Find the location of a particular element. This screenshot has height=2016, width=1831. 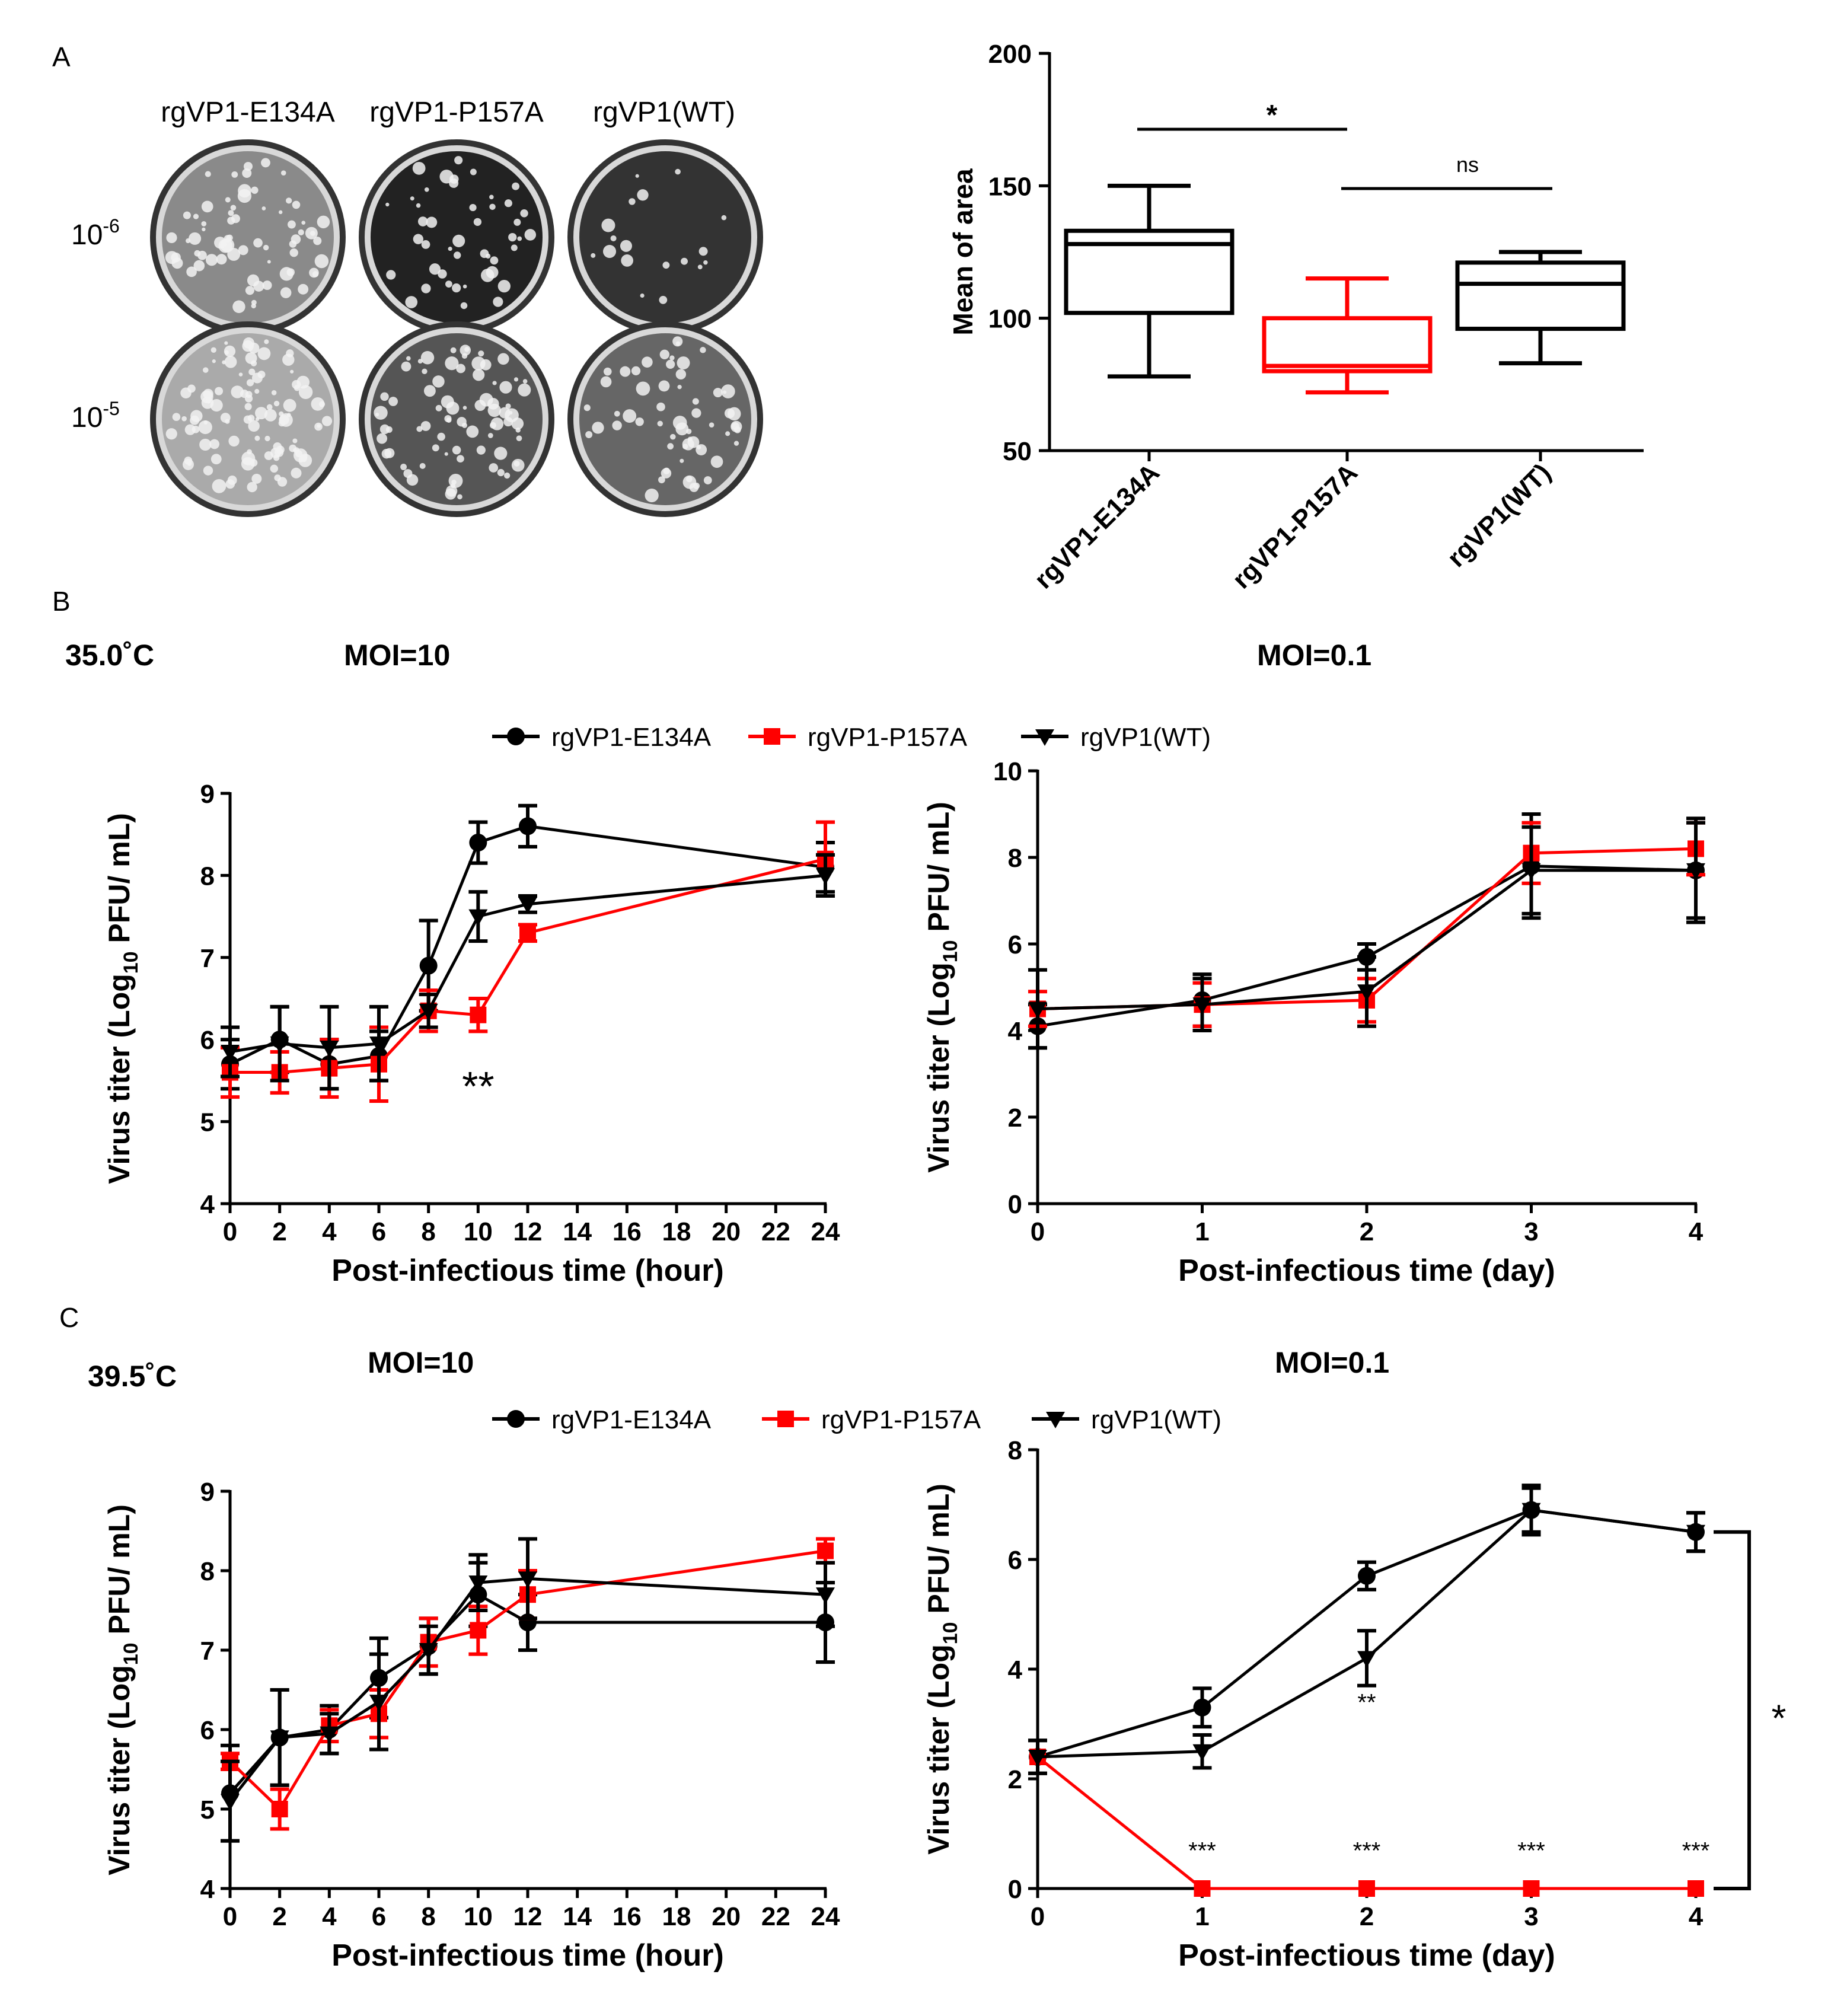

dilution-base-1: 10 is located at coordinates (87, 235).